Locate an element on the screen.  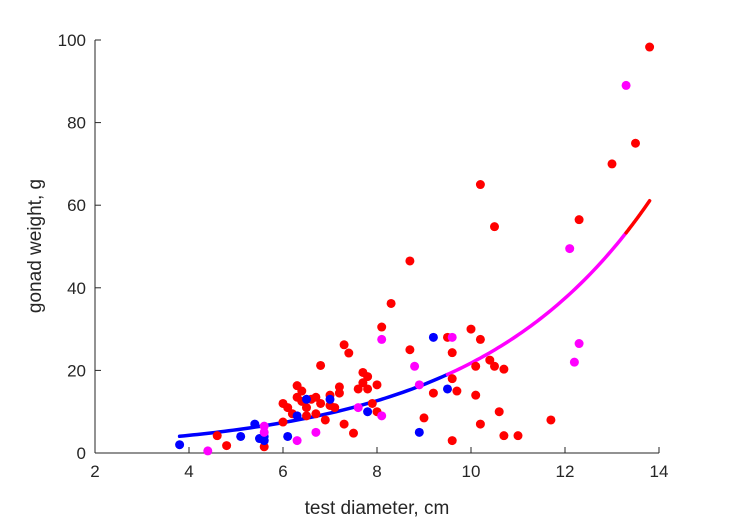
x-axis-label: test diameter, cm is located at coordinates (377, 508).